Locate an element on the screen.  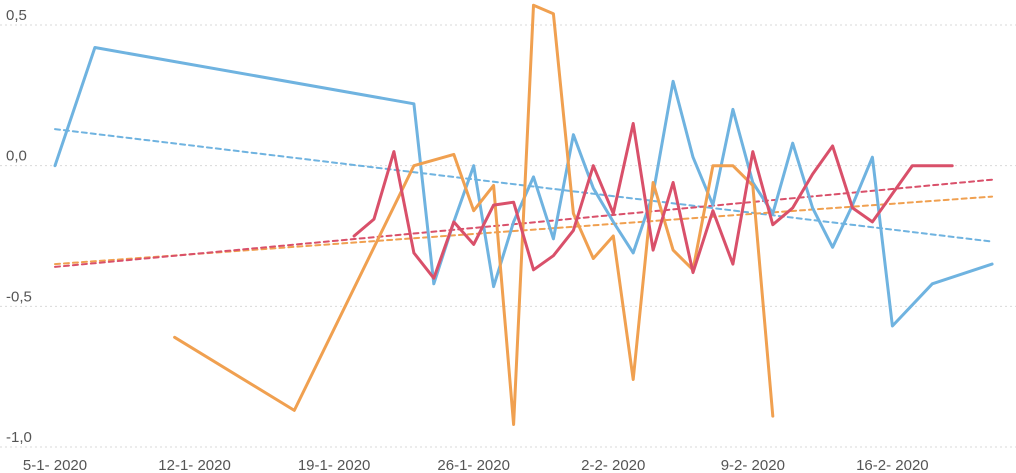
x-tick-label: 2-2- 2020 is located at coordinates (613, 465).